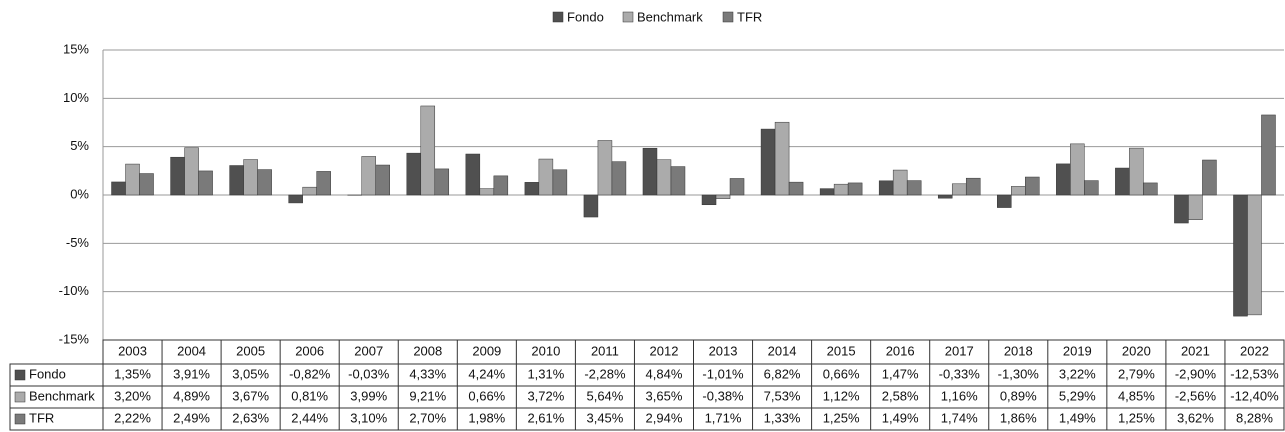 The width and height of the screenshot is (1285, 432). What do you see at coordinates (76, 48) in the screenshot?
I see `y-tick-label: 15%` at bounding box center [76, 48].